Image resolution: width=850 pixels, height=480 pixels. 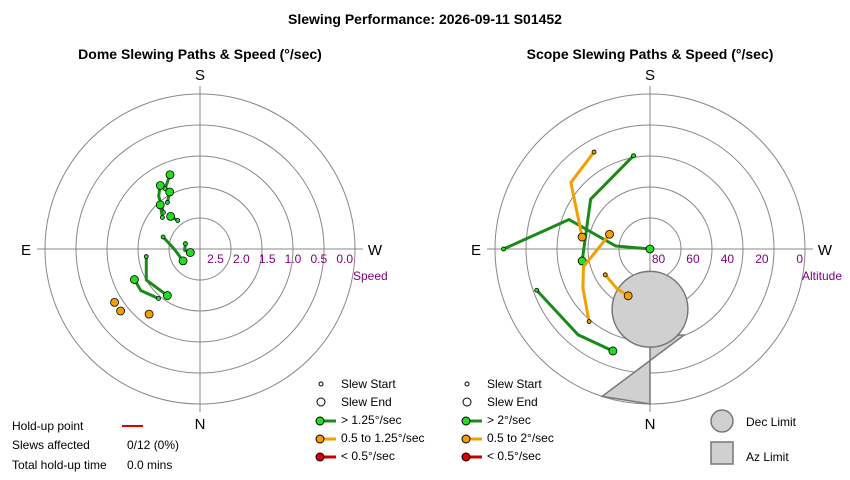 What do you see at coordinates (149, 465) in the screenshot?
I see `holdup-time-value: 0.0 mins` at bounding box center [149, 465].